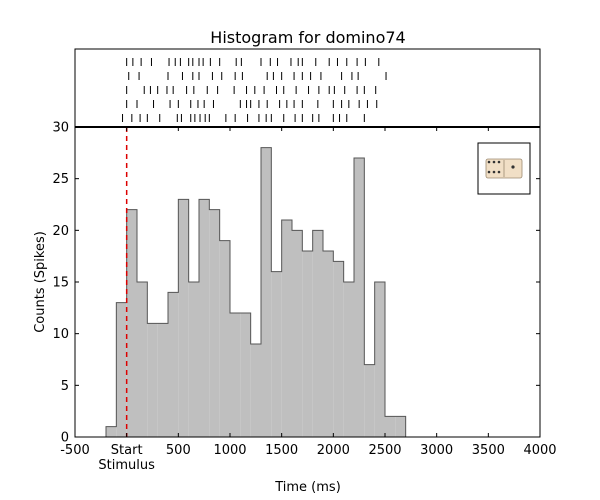  Describe the element at coordinates (60, 334) in the screenshot. I see `y-tick-label-2: 10` at that location.